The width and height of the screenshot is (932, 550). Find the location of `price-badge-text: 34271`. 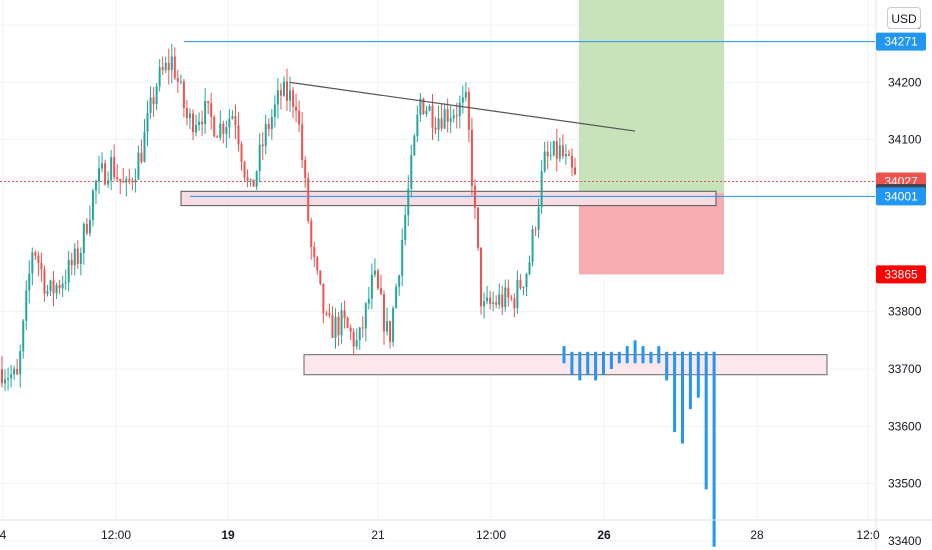

price-badge-text: 34271 is located at coordinates (901, 42).